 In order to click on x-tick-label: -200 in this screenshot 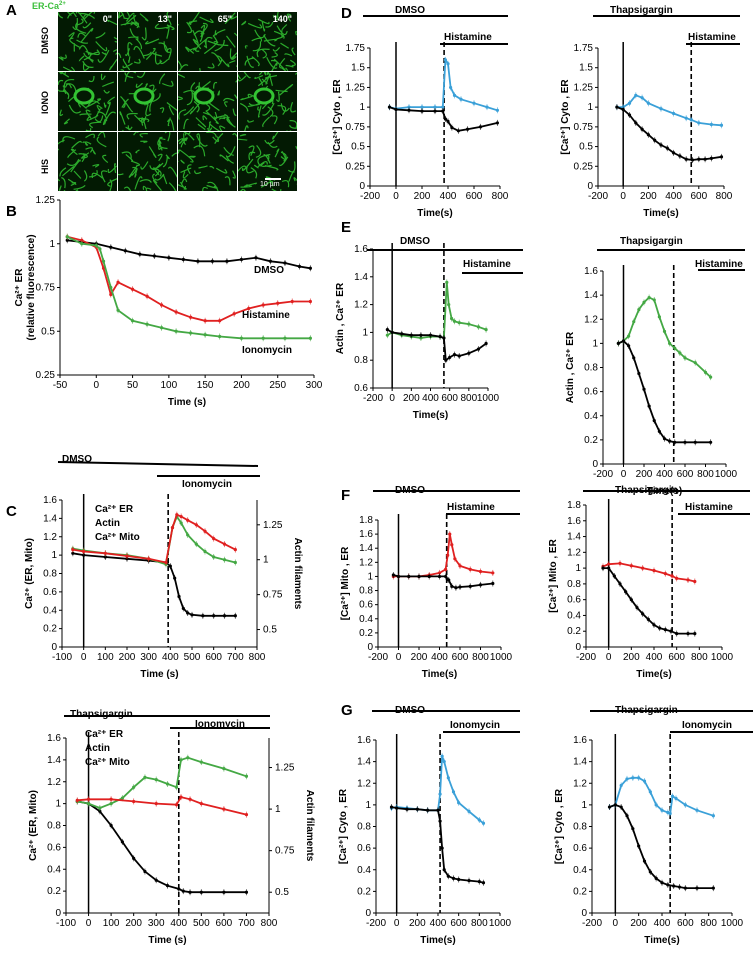, I will do `click(370, 196)`.